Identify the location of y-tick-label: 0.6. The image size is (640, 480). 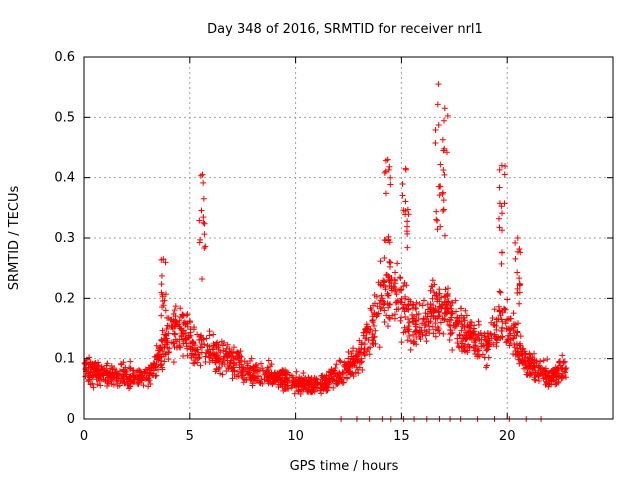
(64, 57).